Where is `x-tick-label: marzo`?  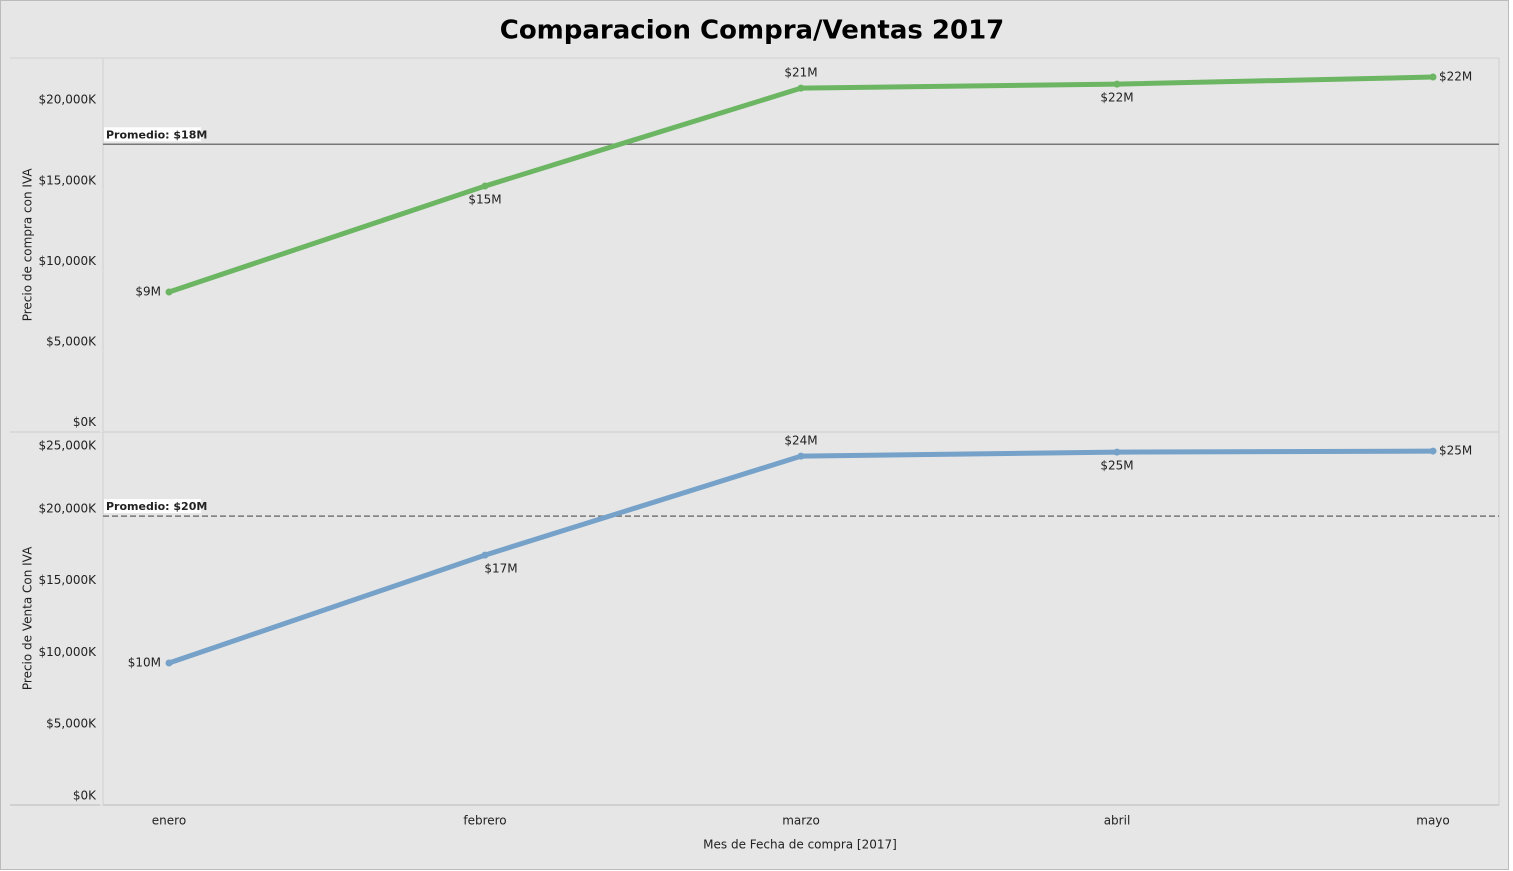
x-tick-label: marzo is located at coordinates (801, 821).